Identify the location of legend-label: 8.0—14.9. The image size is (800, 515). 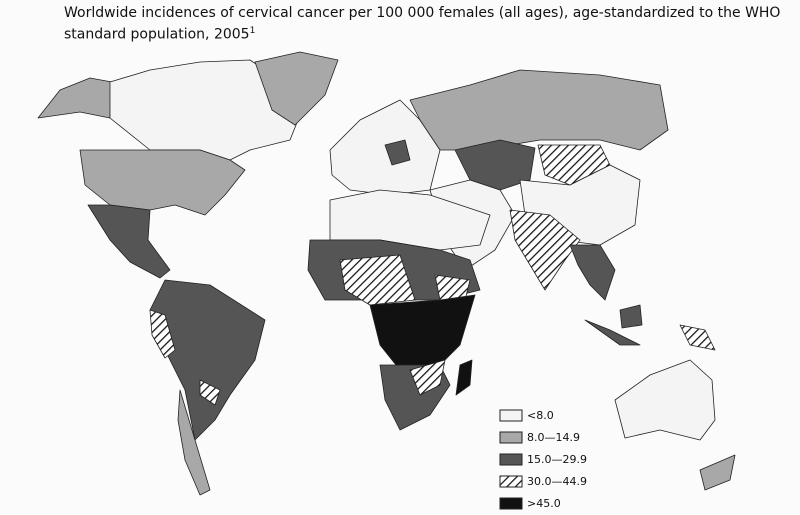
(553, 437).